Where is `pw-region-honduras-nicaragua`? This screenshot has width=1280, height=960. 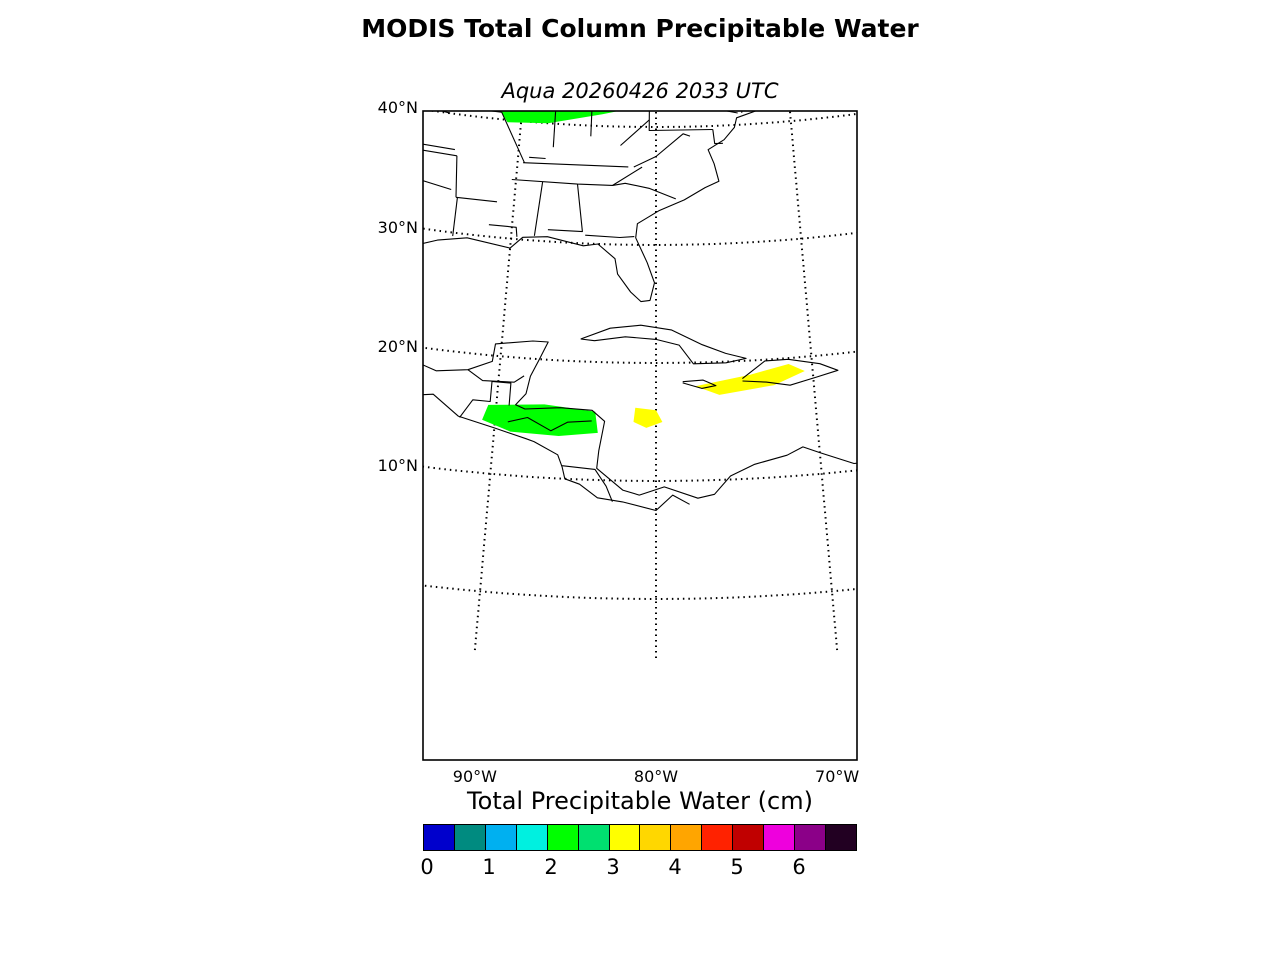 pw-region-honduras-nicaragua is located at coordinates (540, 420).